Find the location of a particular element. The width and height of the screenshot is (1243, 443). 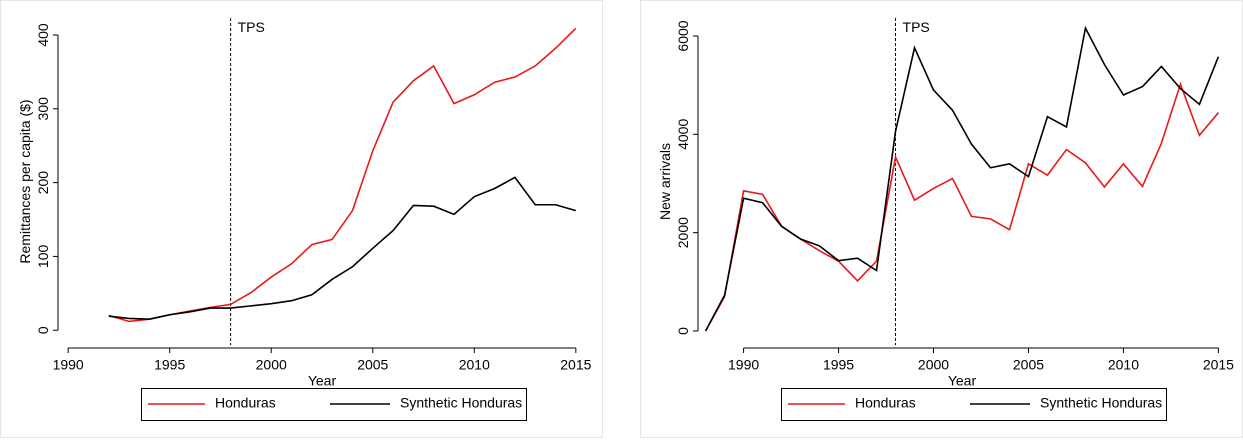

y-tick-label: 300 is located at coordinates (43, 109).